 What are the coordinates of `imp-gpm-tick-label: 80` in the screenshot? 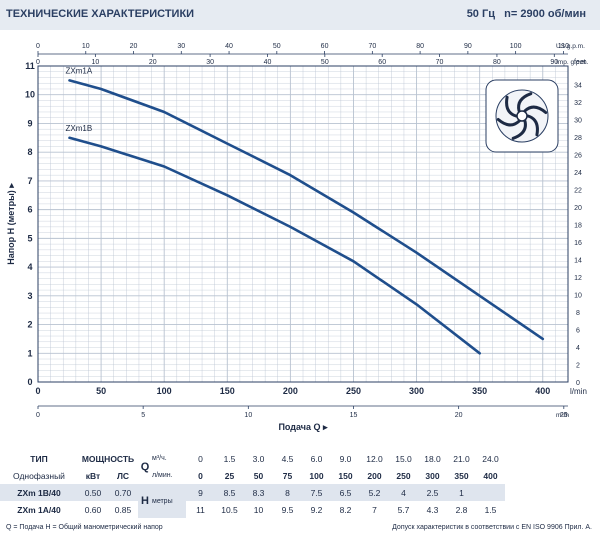 It's located at (497, 62).